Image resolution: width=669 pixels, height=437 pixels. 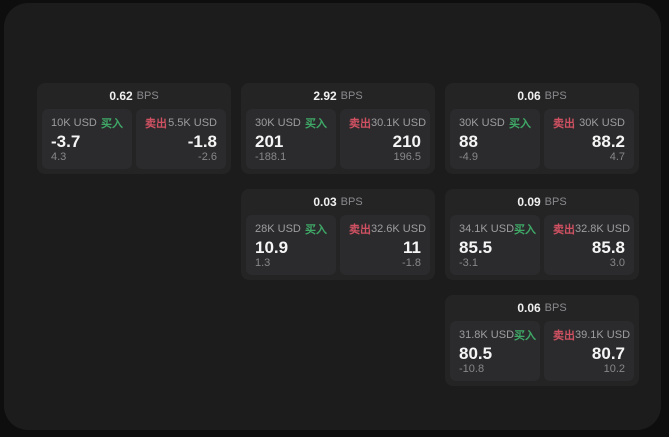 I want to click on sell-amount: 32.8K USD, so click(x=603, y=229).